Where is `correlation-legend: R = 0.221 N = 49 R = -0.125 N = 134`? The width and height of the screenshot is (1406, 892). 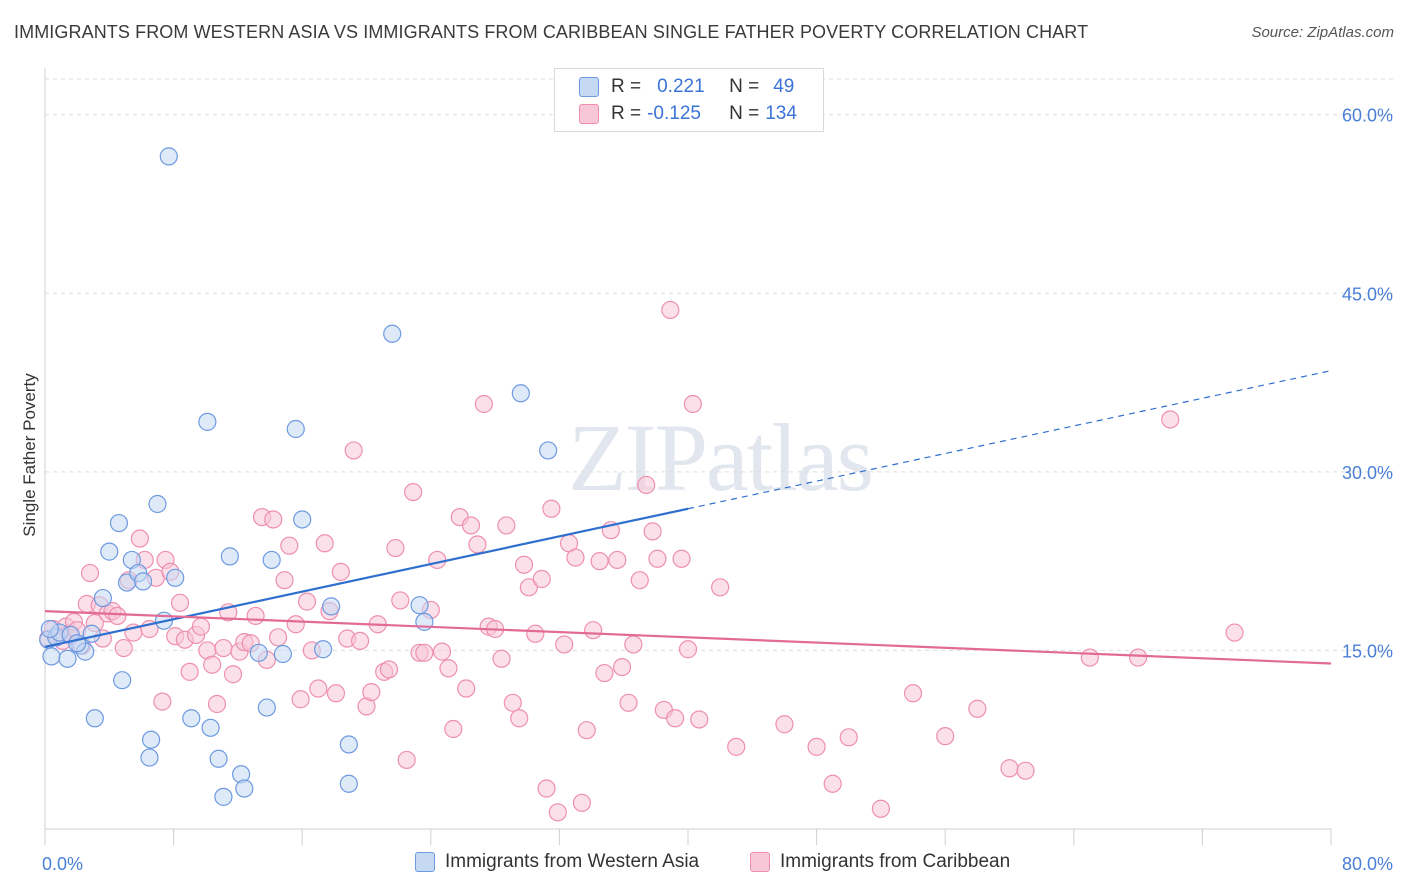
correlation-legend: R = 0.221 N = 49 R = -0.125 N = 134 is located at coordinates (689, 100).